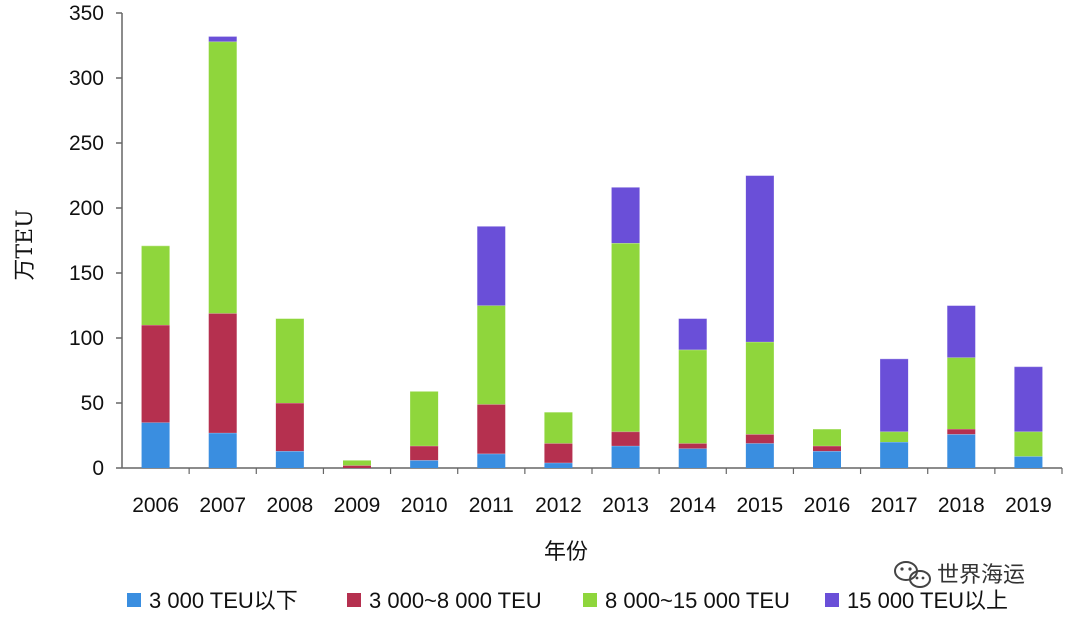 The image size is (1080, 626). I want to click on y-tick-label: 250, so click(86, 143).